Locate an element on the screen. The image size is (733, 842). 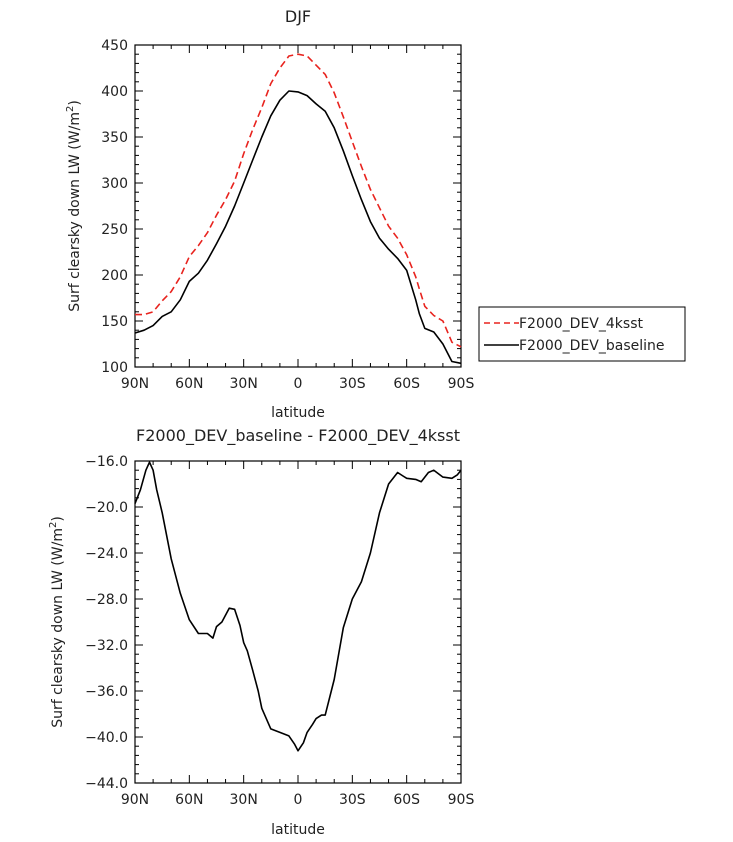
top-x-tick-label: 30S is located at coordinates (352, 384).